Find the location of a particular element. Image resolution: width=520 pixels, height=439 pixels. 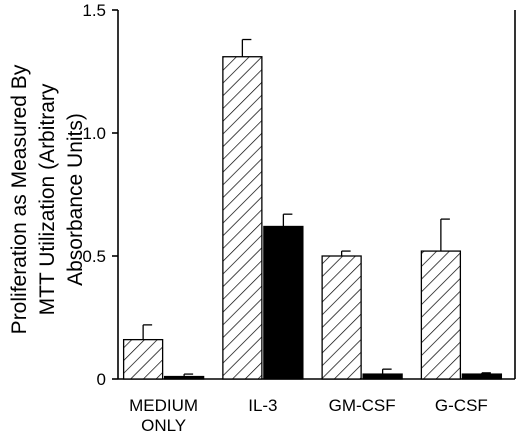

x-tick-label: GM-CSF is located at coordinates (362, 405).